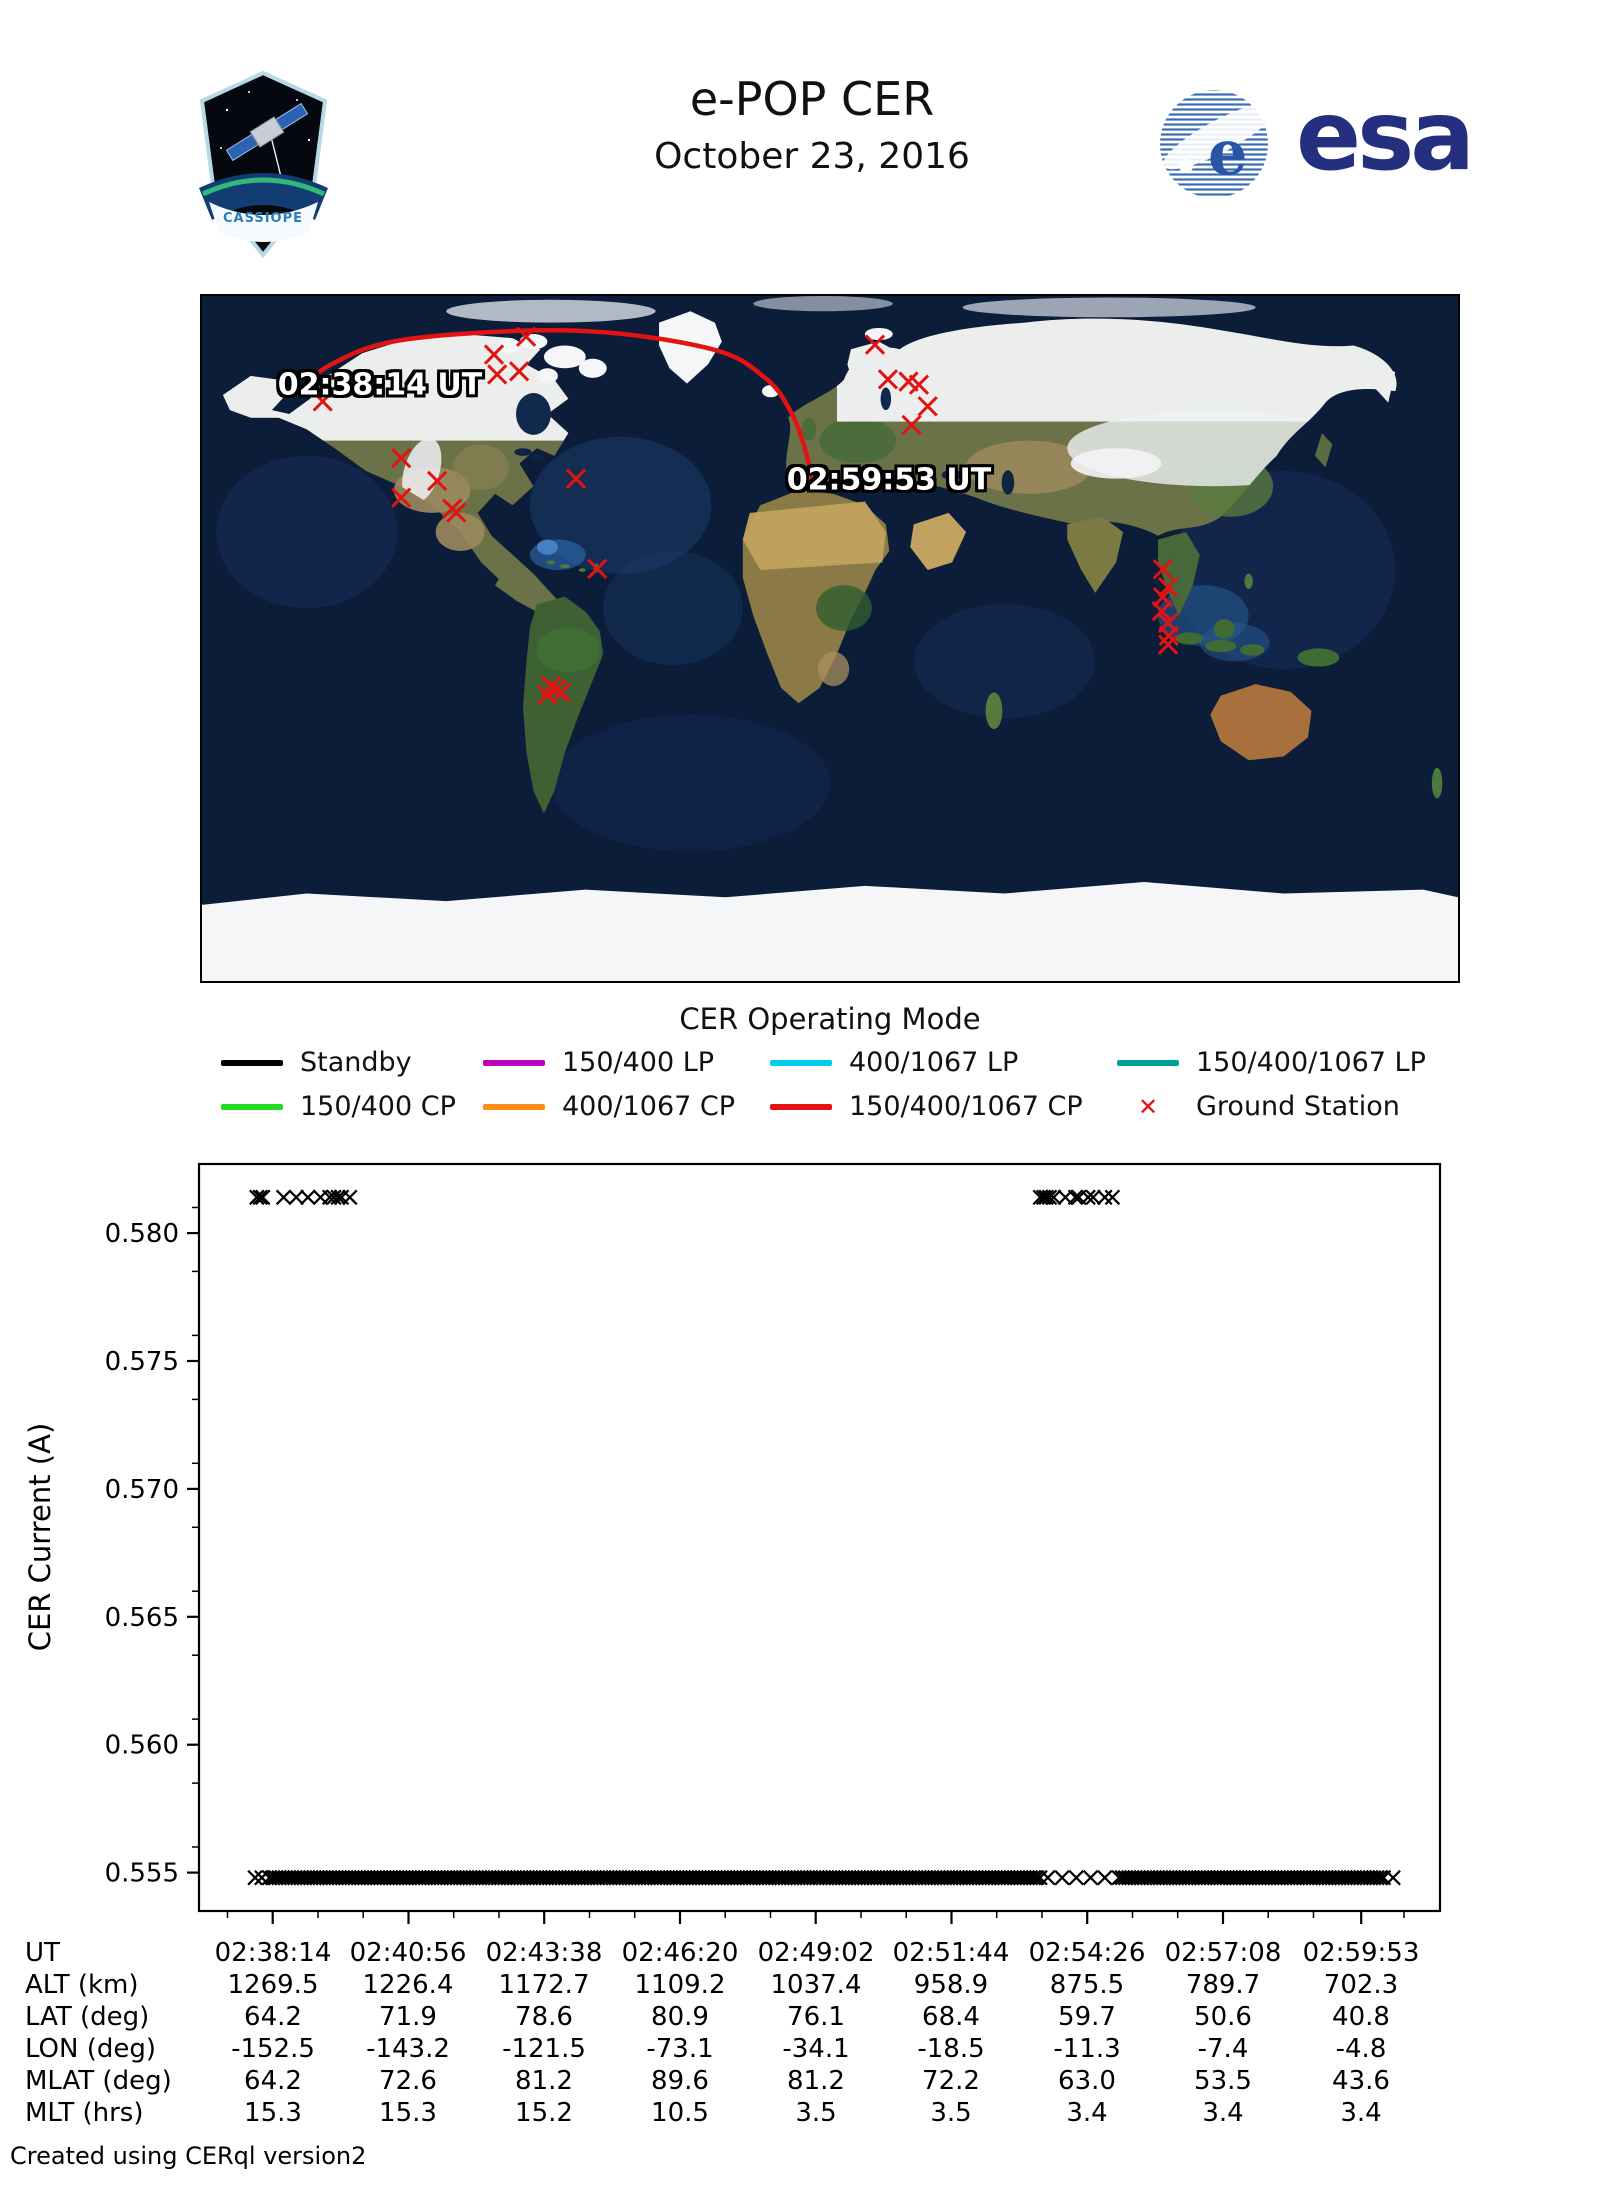  Describe the element at coordinates (544, 1953) in the screenshot. I see `table-cell: 02:43:38` at that location.